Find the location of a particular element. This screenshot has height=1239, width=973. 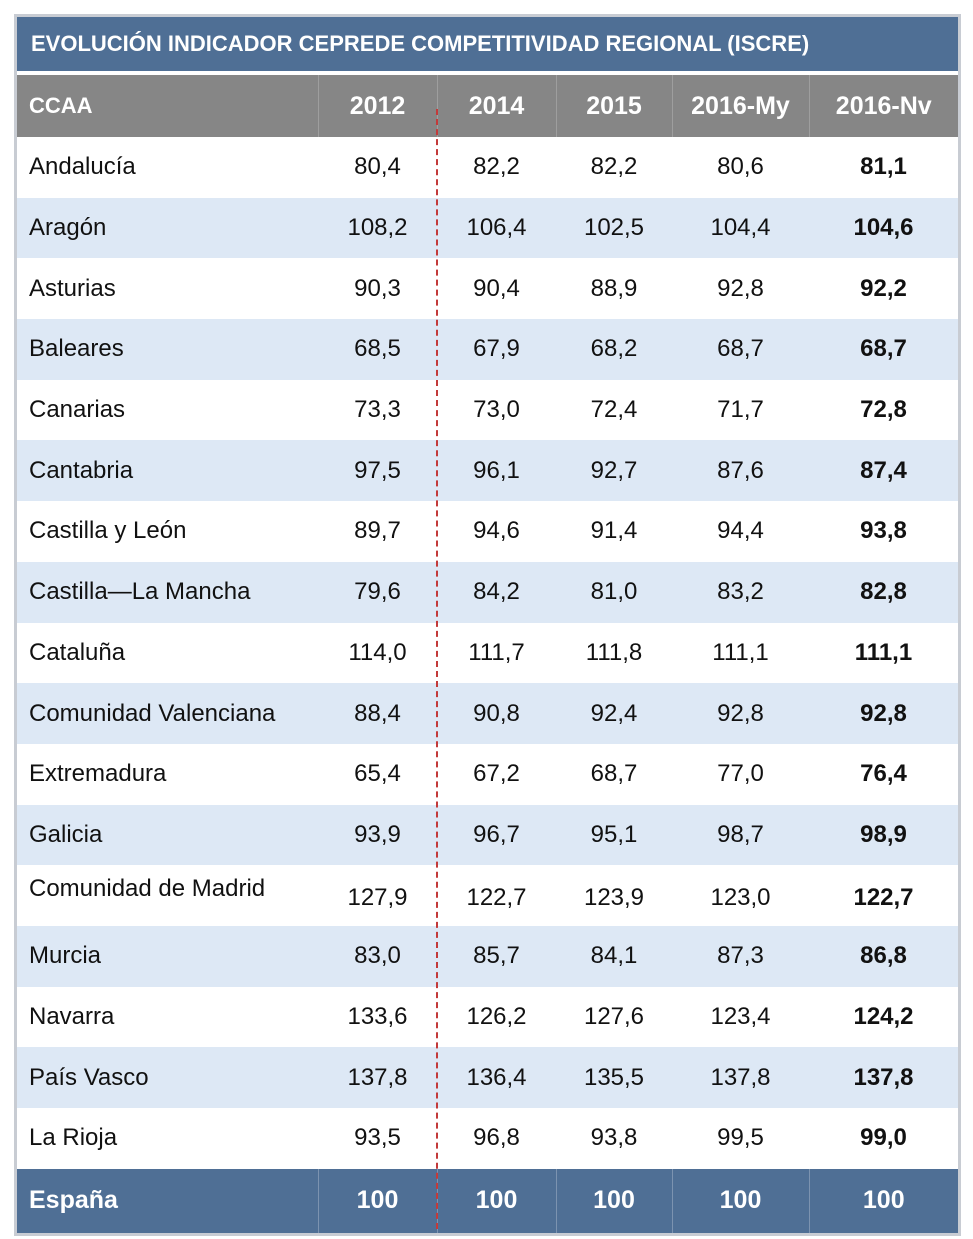

value-cell-latest: 68,7 is located at coordinates (883, 349).